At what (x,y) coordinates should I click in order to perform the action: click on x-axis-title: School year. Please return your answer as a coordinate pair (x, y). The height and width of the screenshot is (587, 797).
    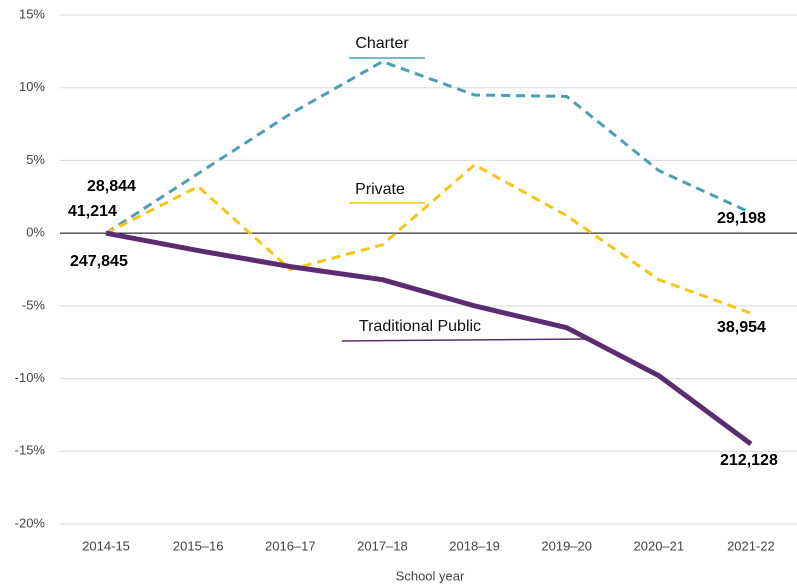
    Looking at the image, I should click on (430, 575).